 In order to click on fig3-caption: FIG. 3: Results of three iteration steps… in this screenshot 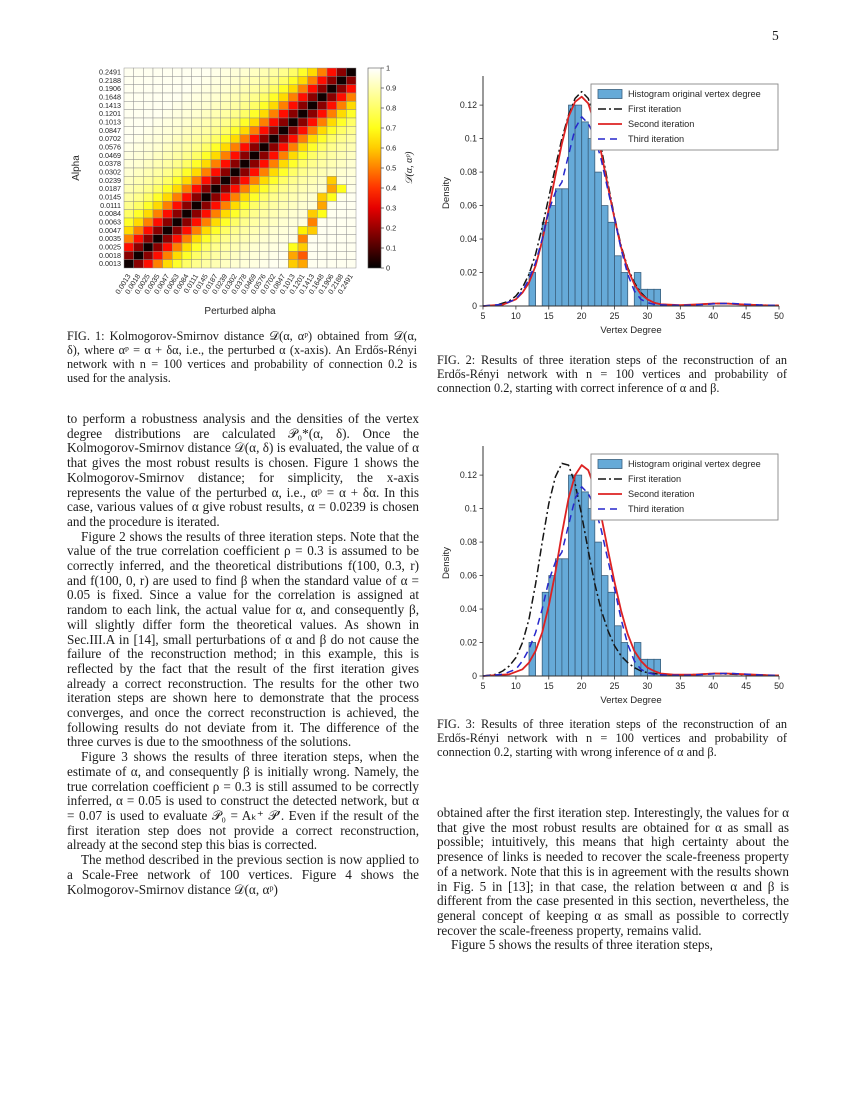, I will do `click(612, 738)`.